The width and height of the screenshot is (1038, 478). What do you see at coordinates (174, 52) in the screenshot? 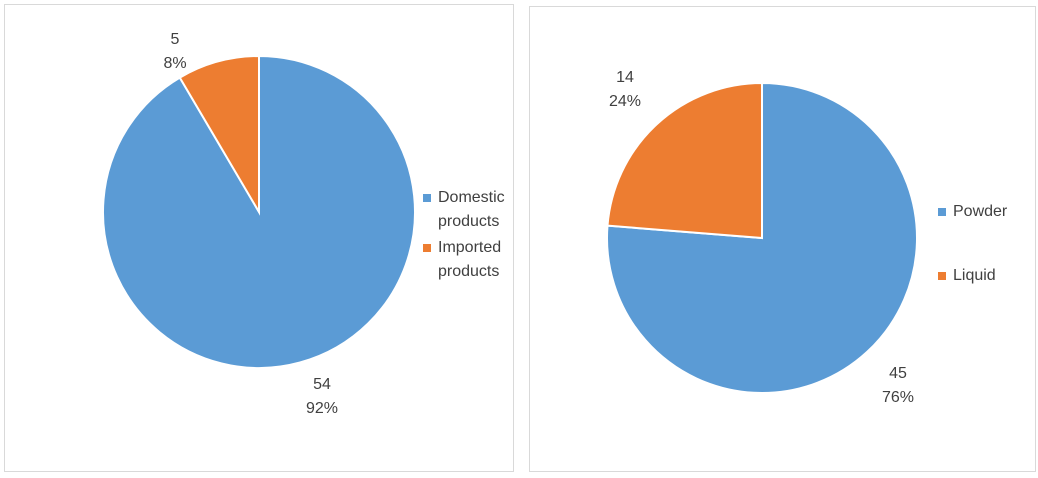
I see `data-label: 5 8%` at bounding box center [174, 52].